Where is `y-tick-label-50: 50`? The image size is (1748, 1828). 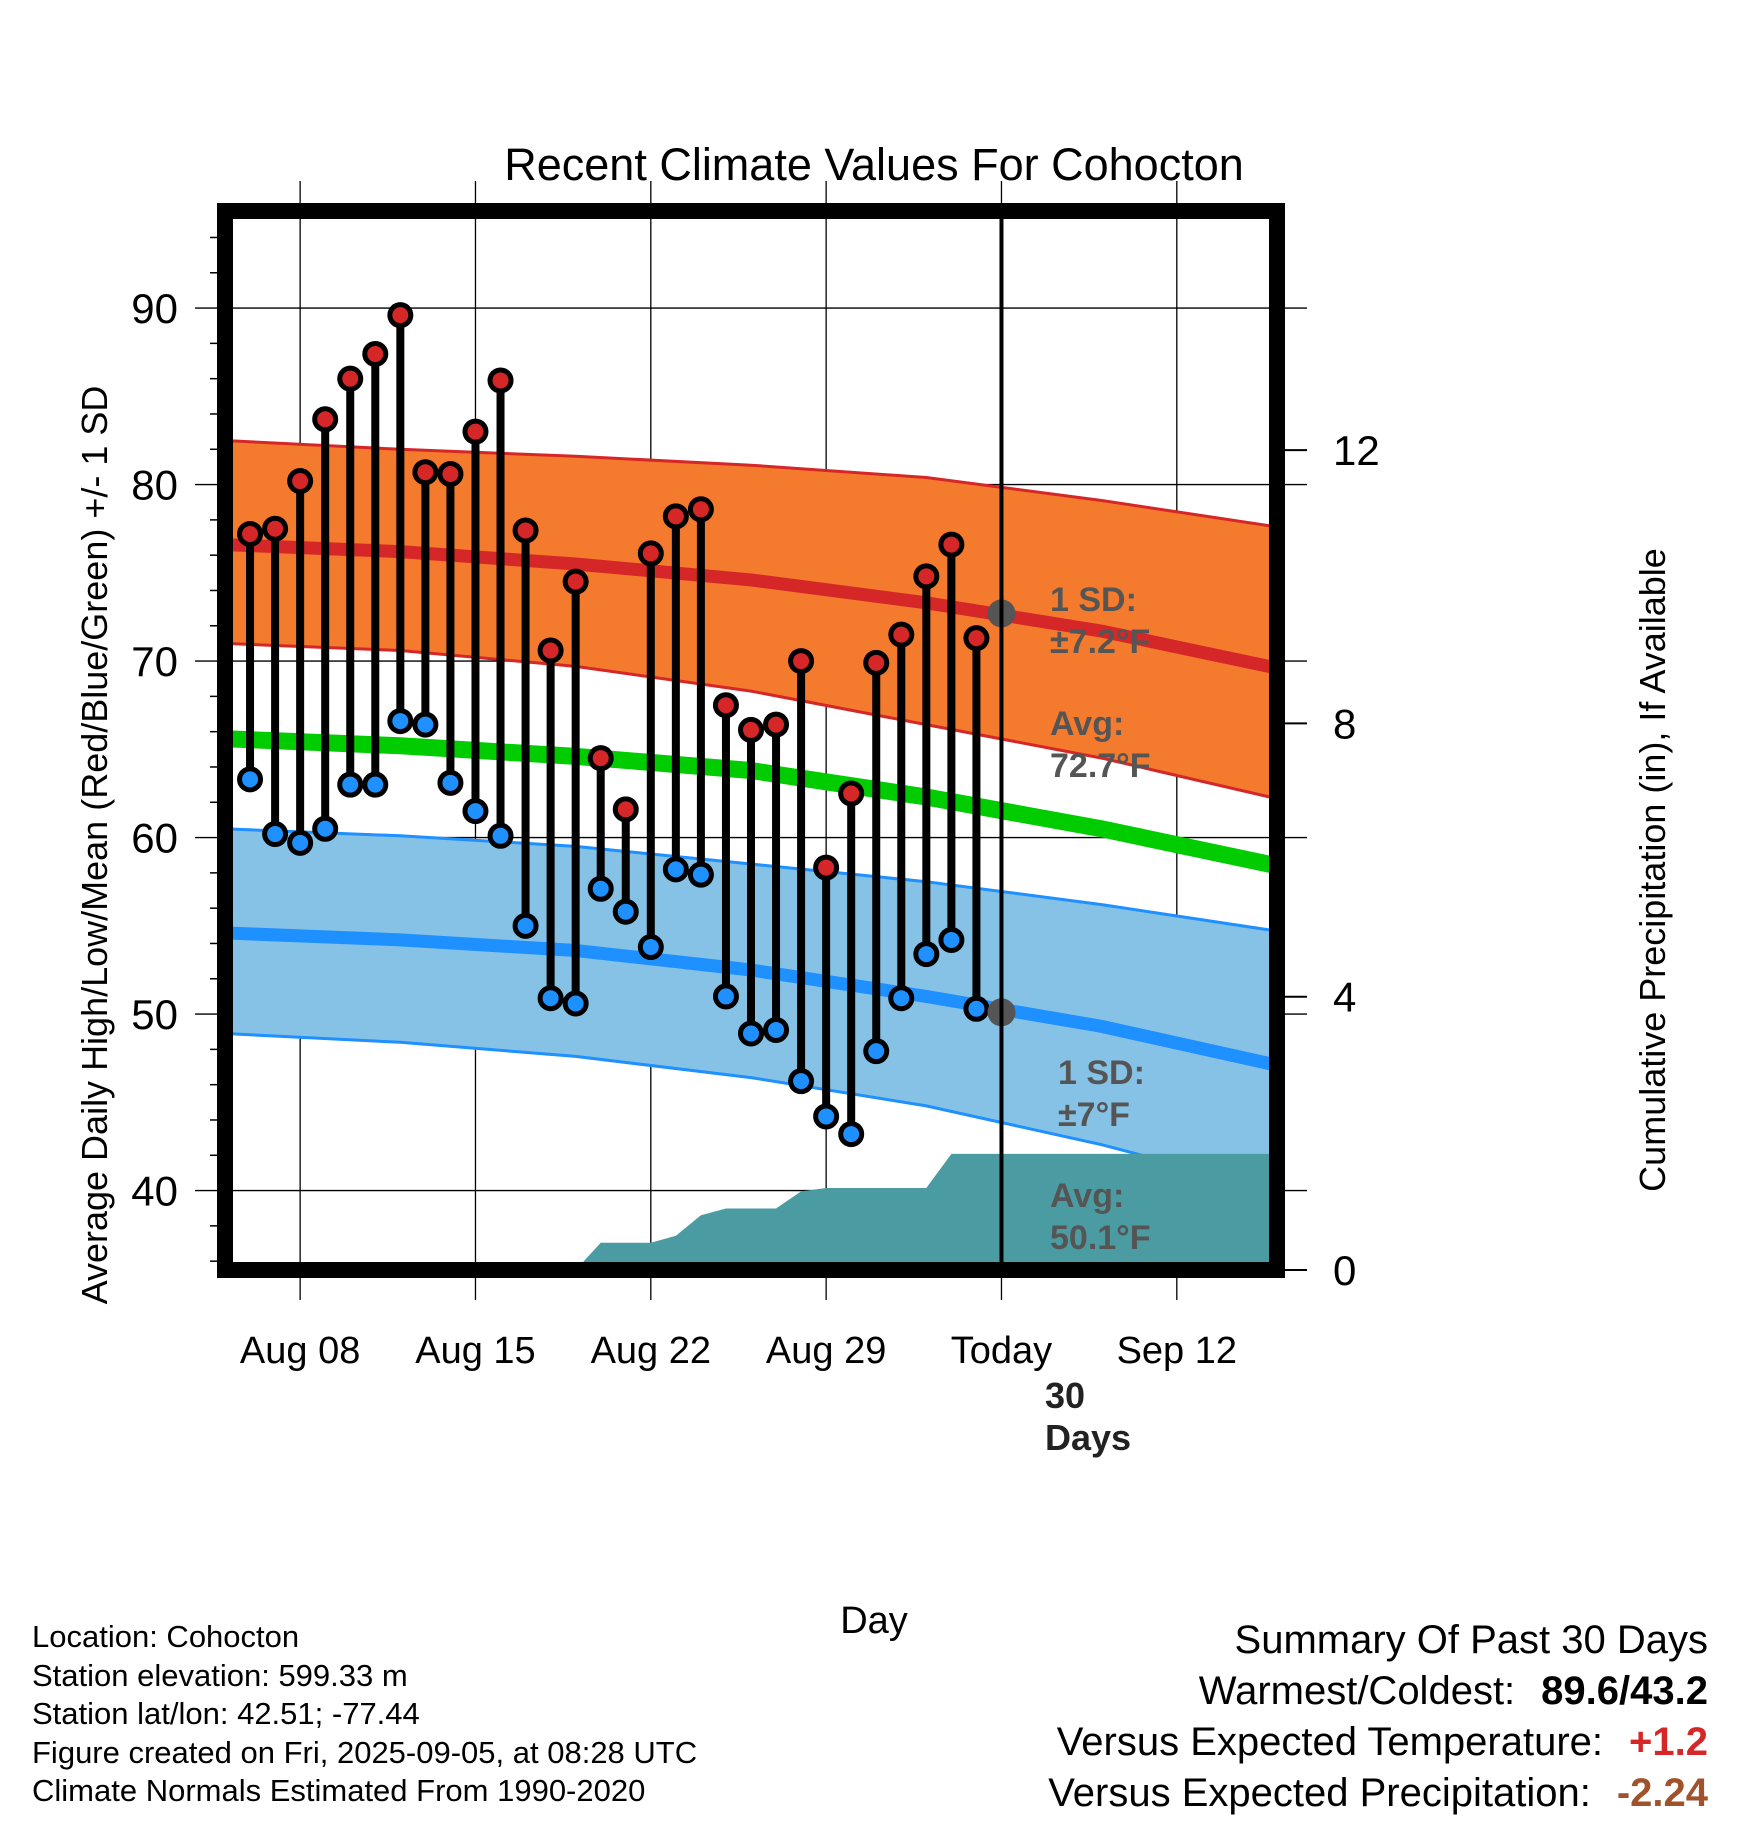
y-tick-label-50: 50 is located at coordinates (154, 1014).